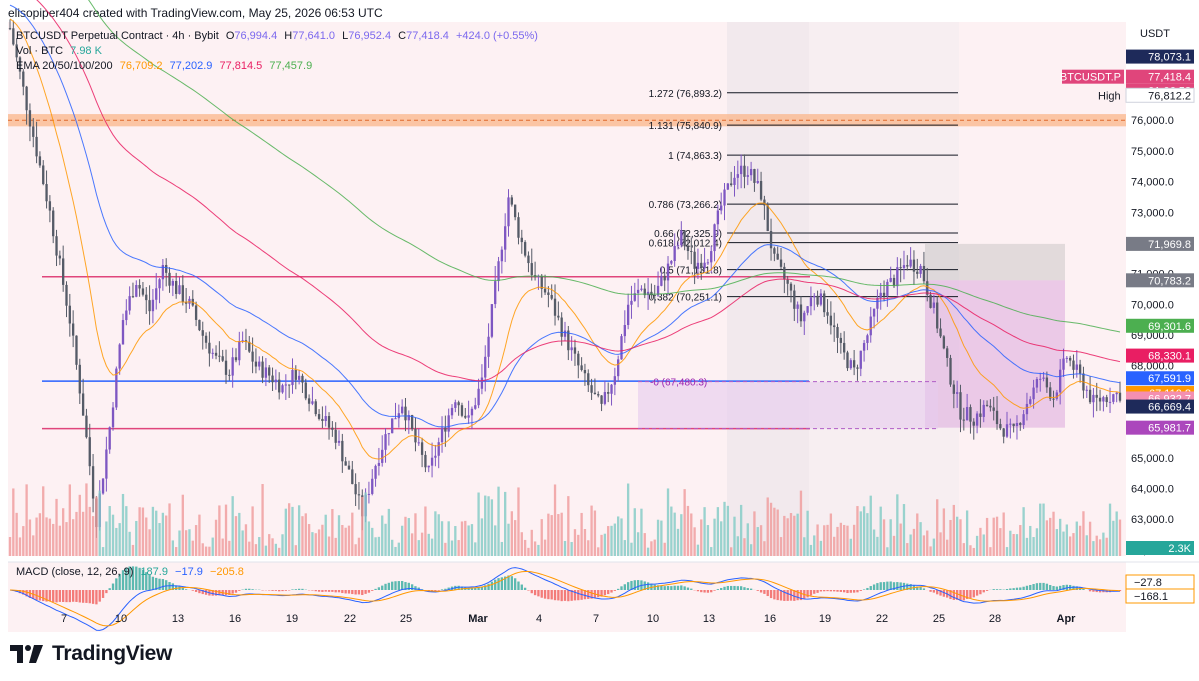 This screenshot has width=1199, height=681. I want to click on symbol-name: BTCUSDT Perpetual Contract · 4h · Bybit, so click(117, 36).